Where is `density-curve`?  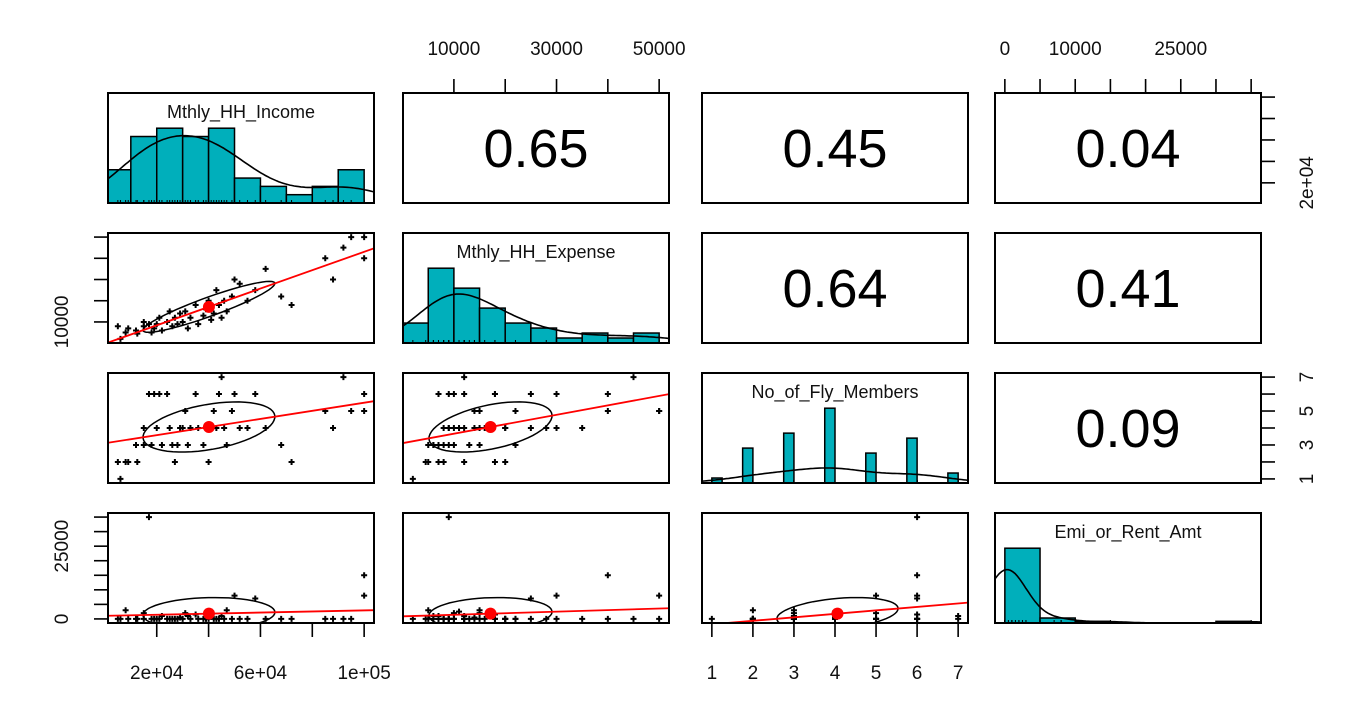
density-curve is located at coordinates (241, 163).